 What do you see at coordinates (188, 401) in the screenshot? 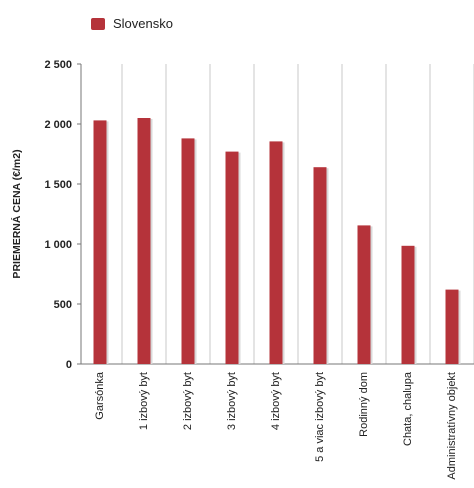
I see `x-tick-label: 2 izbový byt` at bounding box center [188, 401].